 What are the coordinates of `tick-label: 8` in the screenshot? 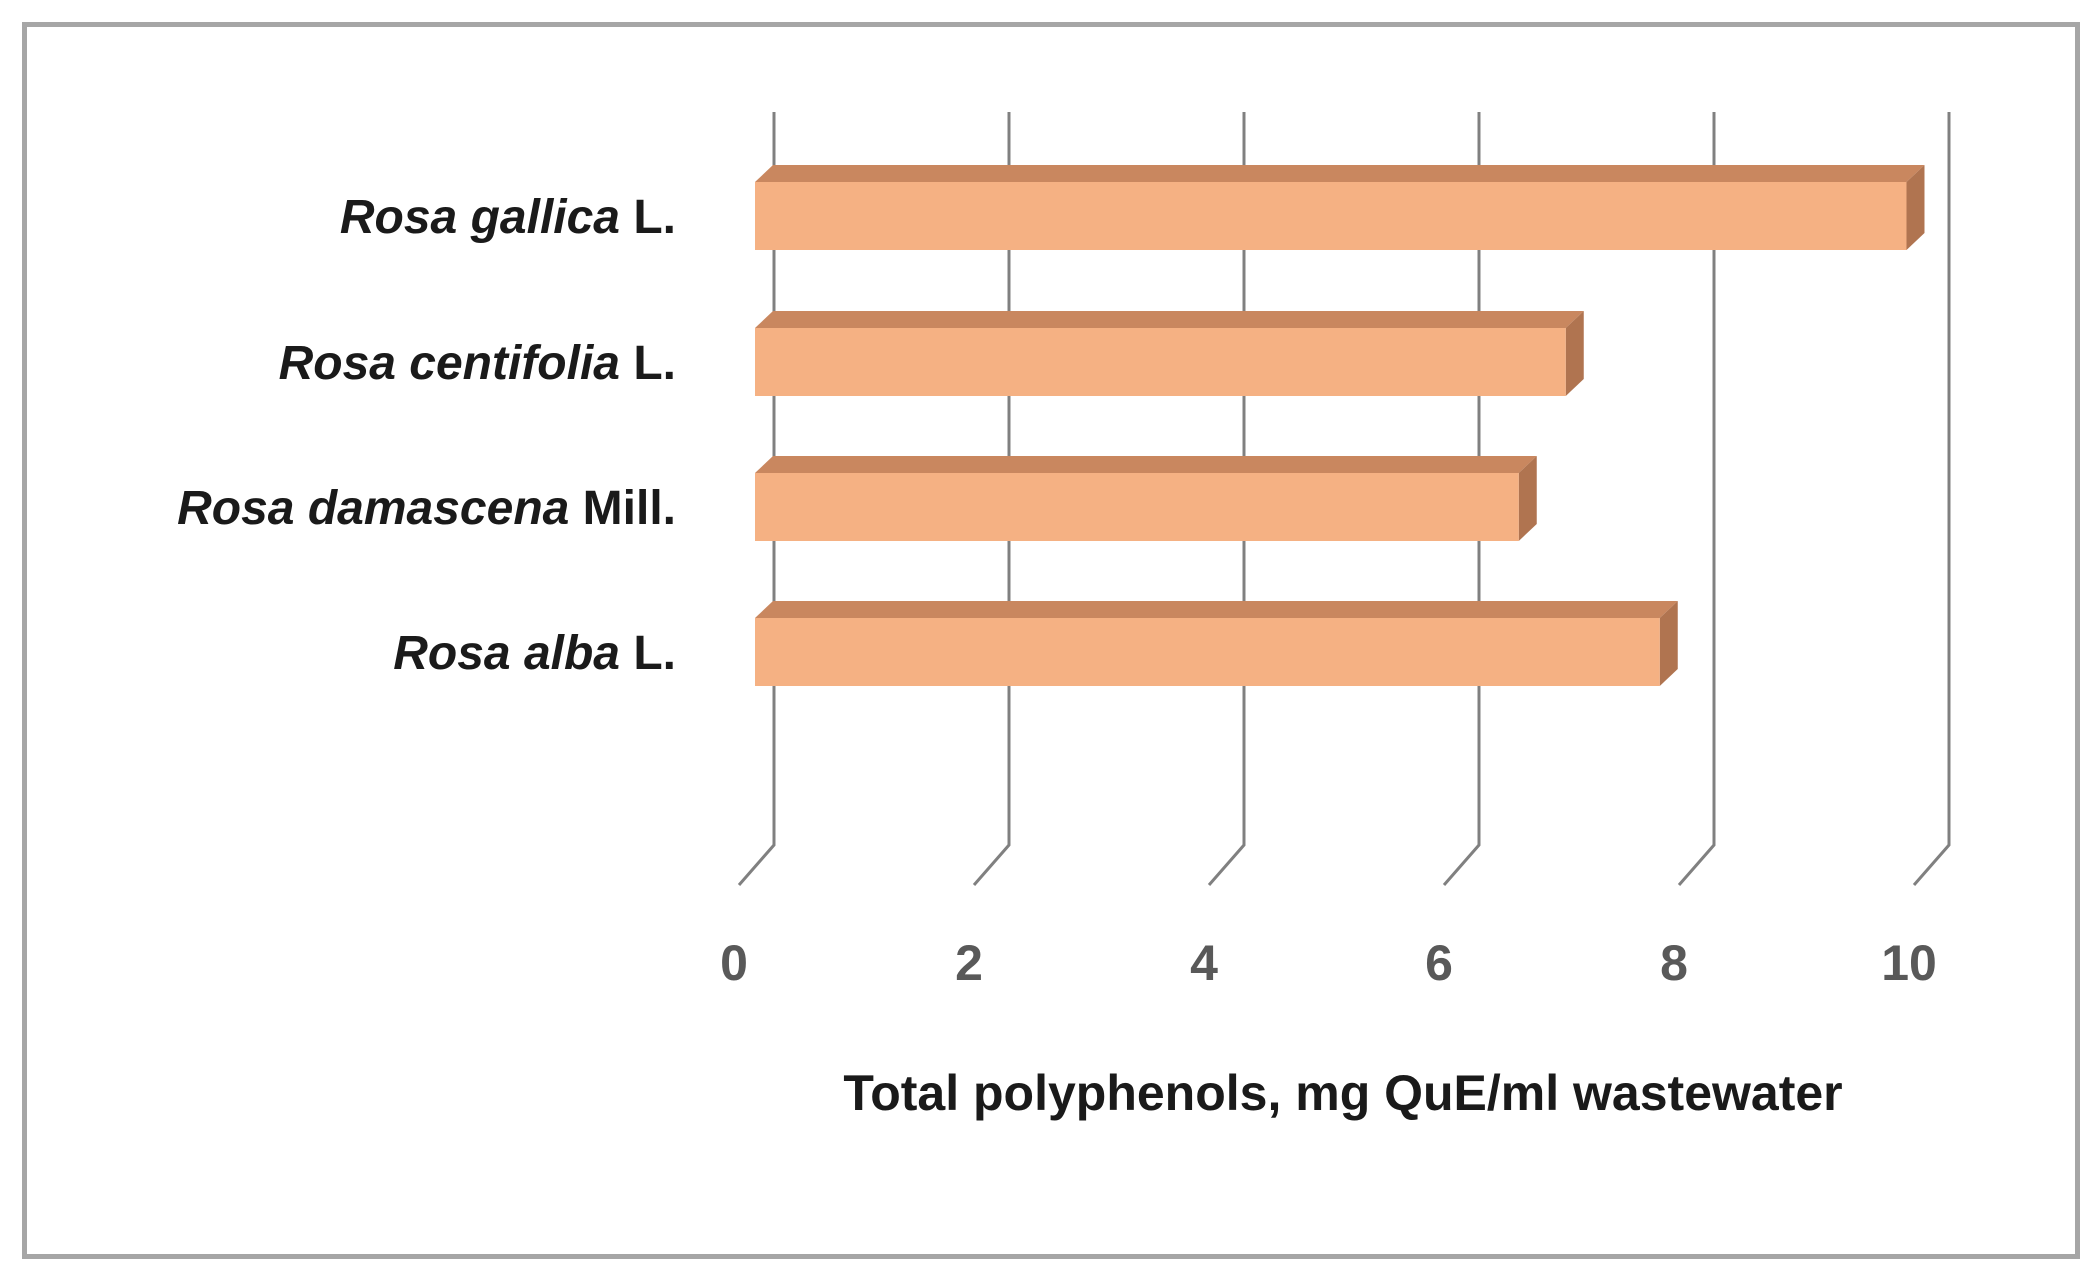 It's located at (1674, 963).